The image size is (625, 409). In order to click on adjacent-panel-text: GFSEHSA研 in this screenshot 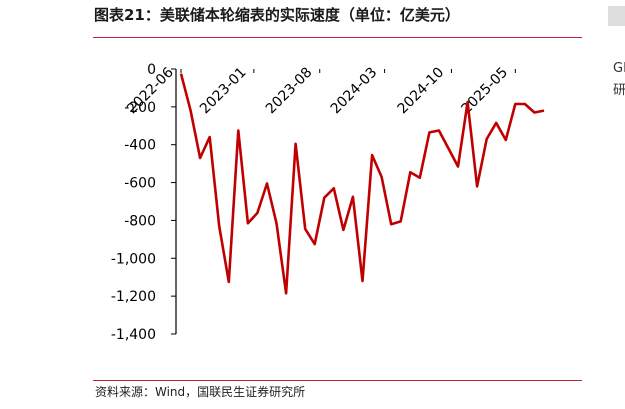, I will do `click(619, 79)`.